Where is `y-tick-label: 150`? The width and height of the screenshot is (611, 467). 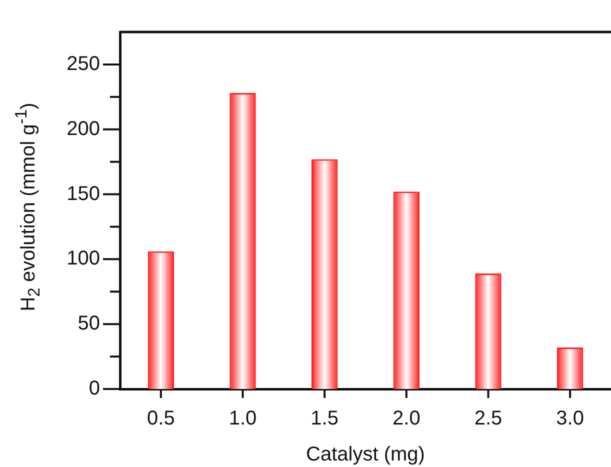 y-tick-label: 150 is located at coordinates (83, 193).